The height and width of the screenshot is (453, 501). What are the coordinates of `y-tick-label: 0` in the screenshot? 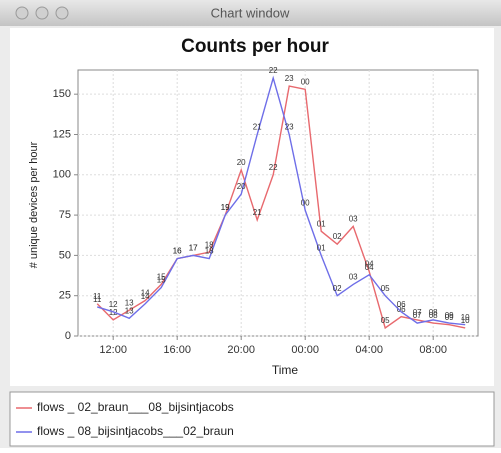 It's located at (68, 336).